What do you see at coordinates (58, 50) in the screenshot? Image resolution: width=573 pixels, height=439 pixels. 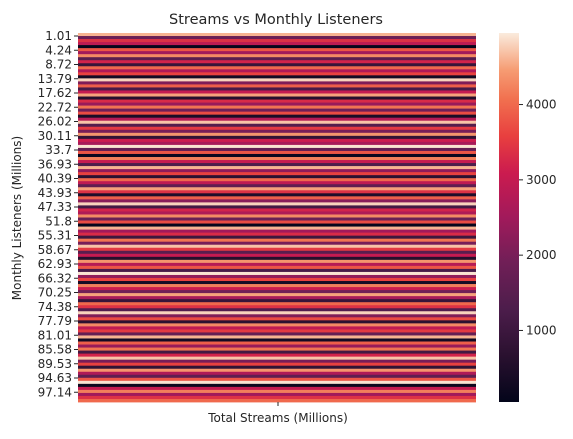 I see `y-tick-label: 4.24` at bounding box center [58, 50].